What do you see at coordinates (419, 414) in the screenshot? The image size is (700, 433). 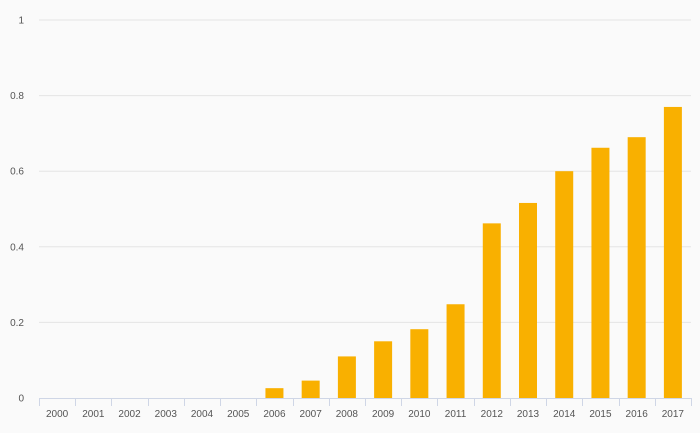 I see `x-tick-label: 2010` at bounding box center [419, 414].